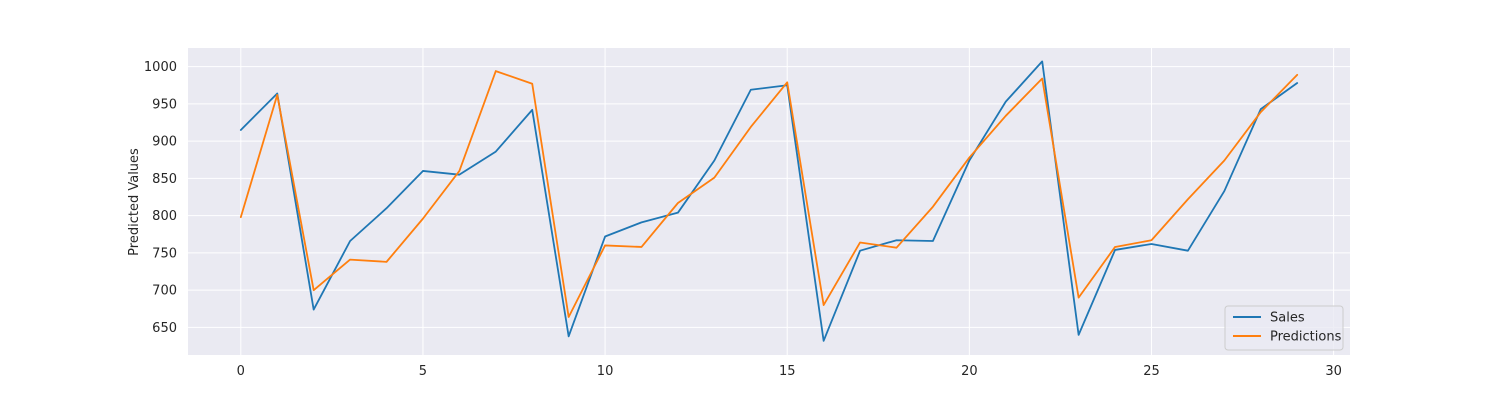 The width and height of the screenshot is (1500, 400). Describe the element at coordinates (423, 371) in the screenshot. I see `x-tick-label: 5` at that location.